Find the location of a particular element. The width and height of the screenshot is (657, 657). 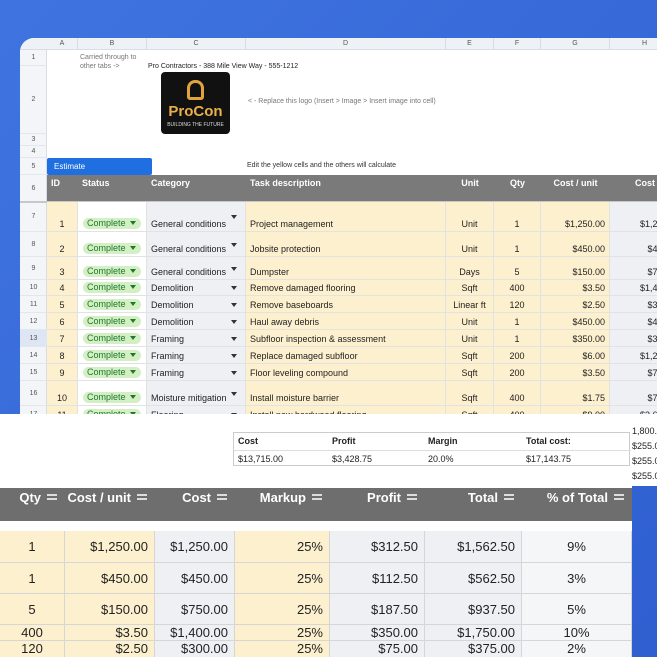

row-number: 13 is located at coordinates (33, 338).